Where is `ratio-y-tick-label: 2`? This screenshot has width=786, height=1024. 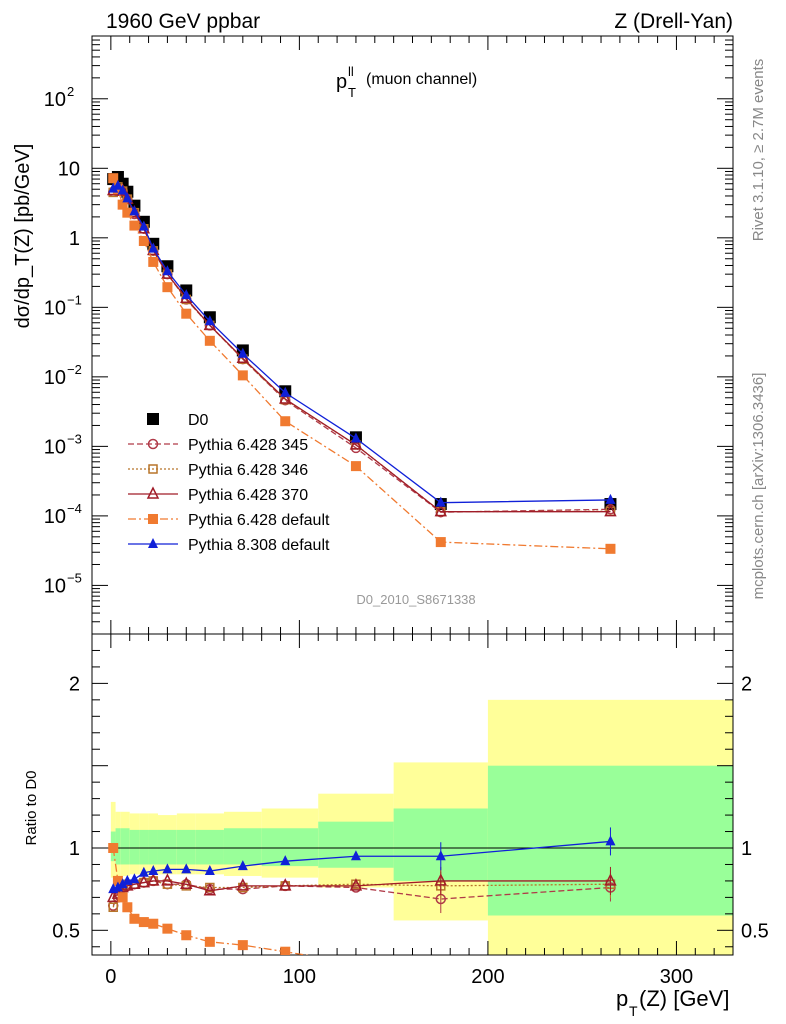 ratio-y-tick-label: 2 is located at coordinates (74, 684).